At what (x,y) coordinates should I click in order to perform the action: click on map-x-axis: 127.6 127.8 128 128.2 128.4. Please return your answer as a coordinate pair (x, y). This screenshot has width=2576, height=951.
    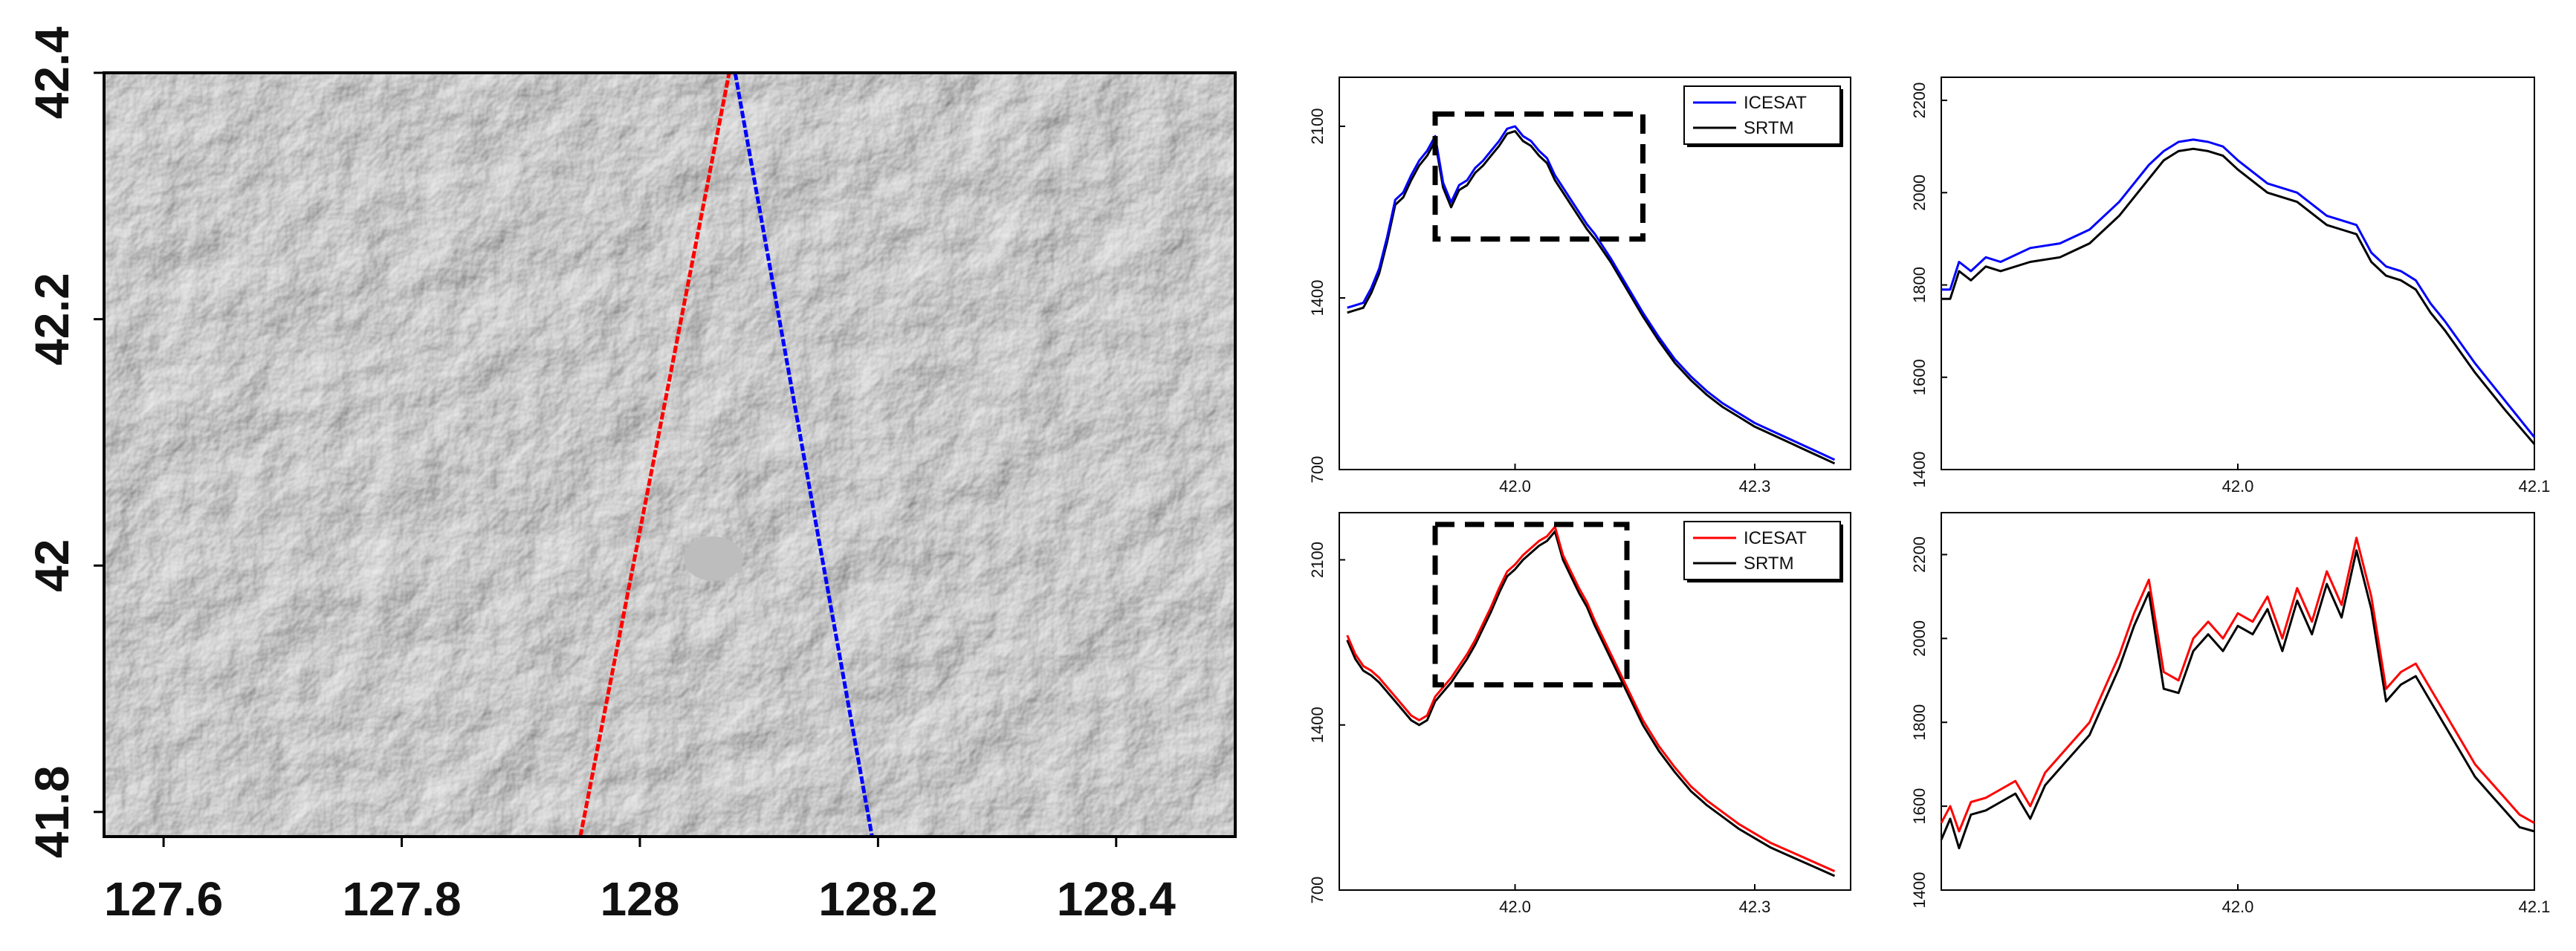
    Looking at the image, I should click on (640, 881).